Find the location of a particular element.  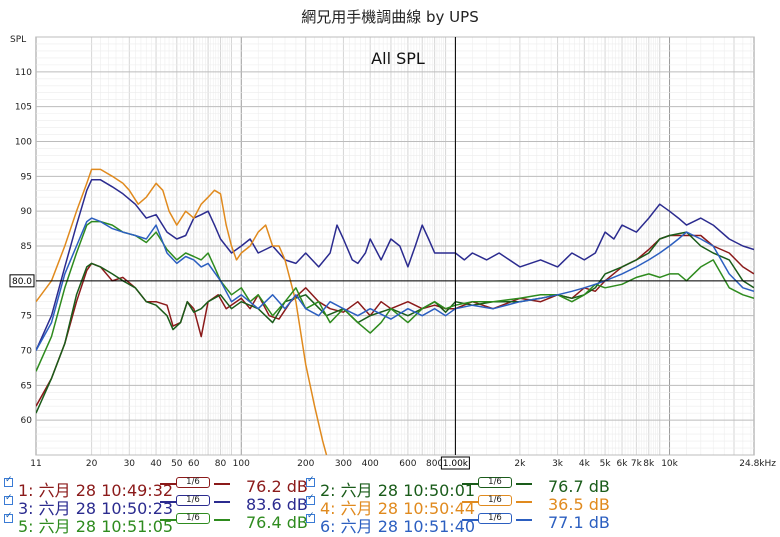

x-tick-label: 30 is located at coordinates (130, 464).